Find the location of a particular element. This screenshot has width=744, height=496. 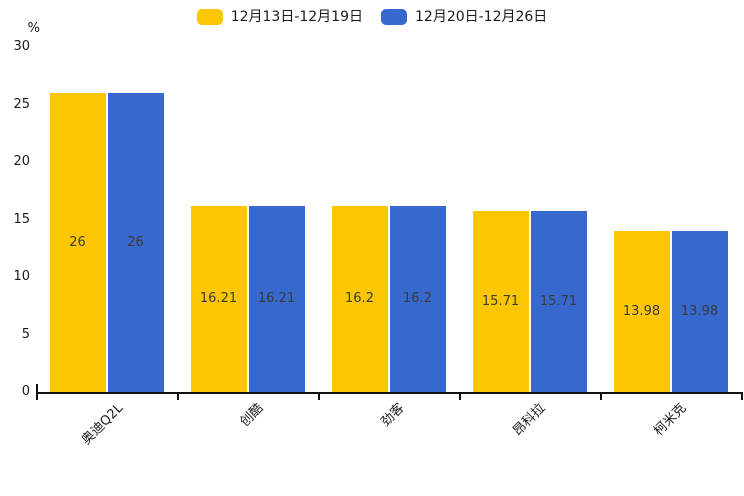

legend-item-label: 12月20日-12月26日 is located at coordinates (481, 17).